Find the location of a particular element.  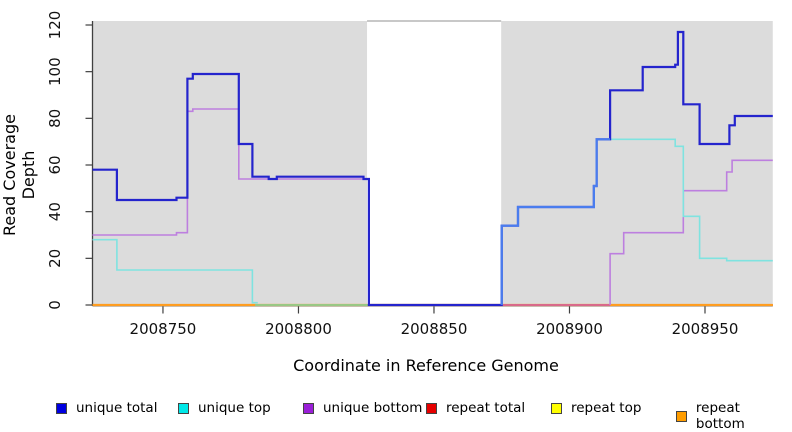

y-tick-label: 80 is located at coordinates (55, 118).